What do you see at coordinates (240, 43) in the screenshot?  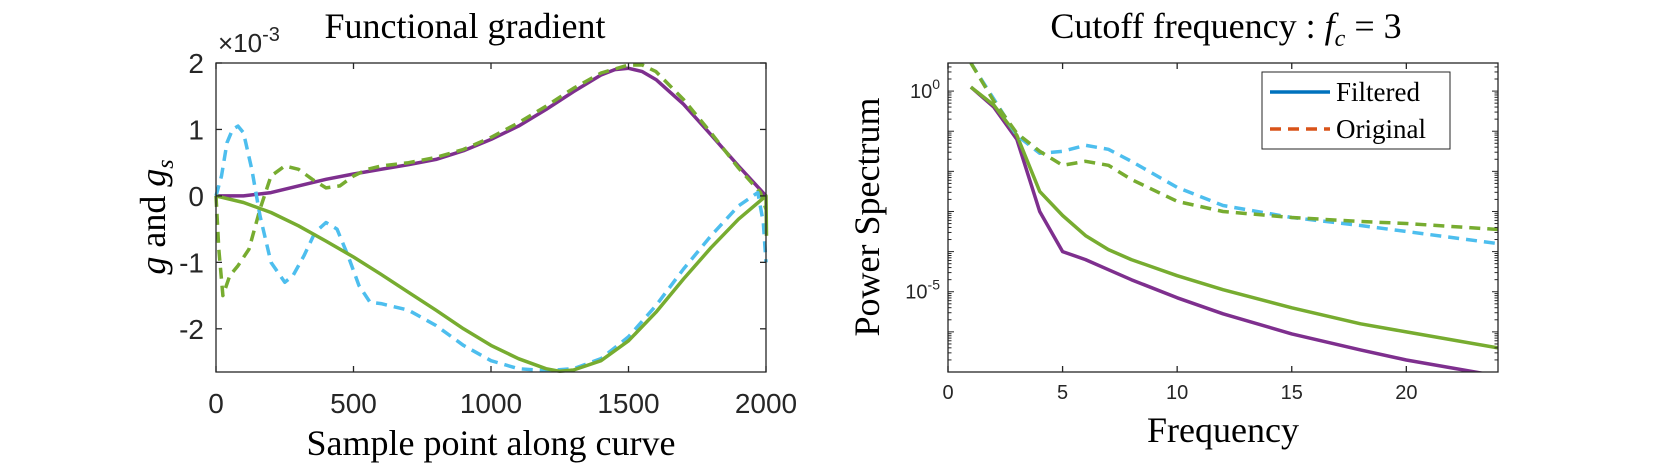 I see `left-exponent-times: ×10` at bounding box center [240, 43].